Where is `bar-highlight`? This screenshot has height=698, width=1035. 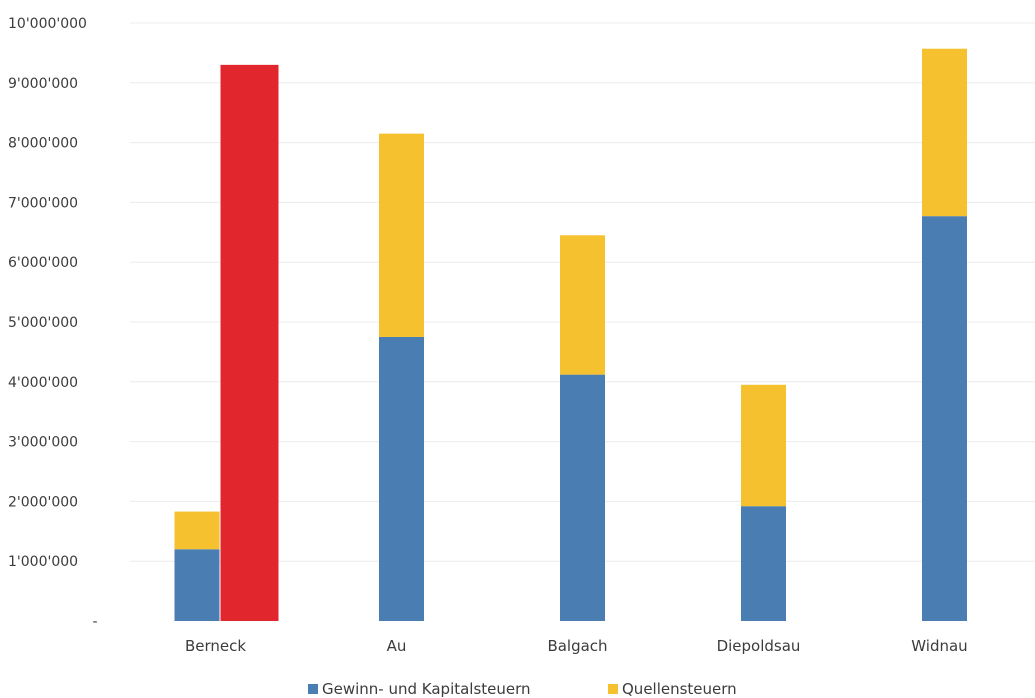
bar-highlight is located at coordinates (249, 343).